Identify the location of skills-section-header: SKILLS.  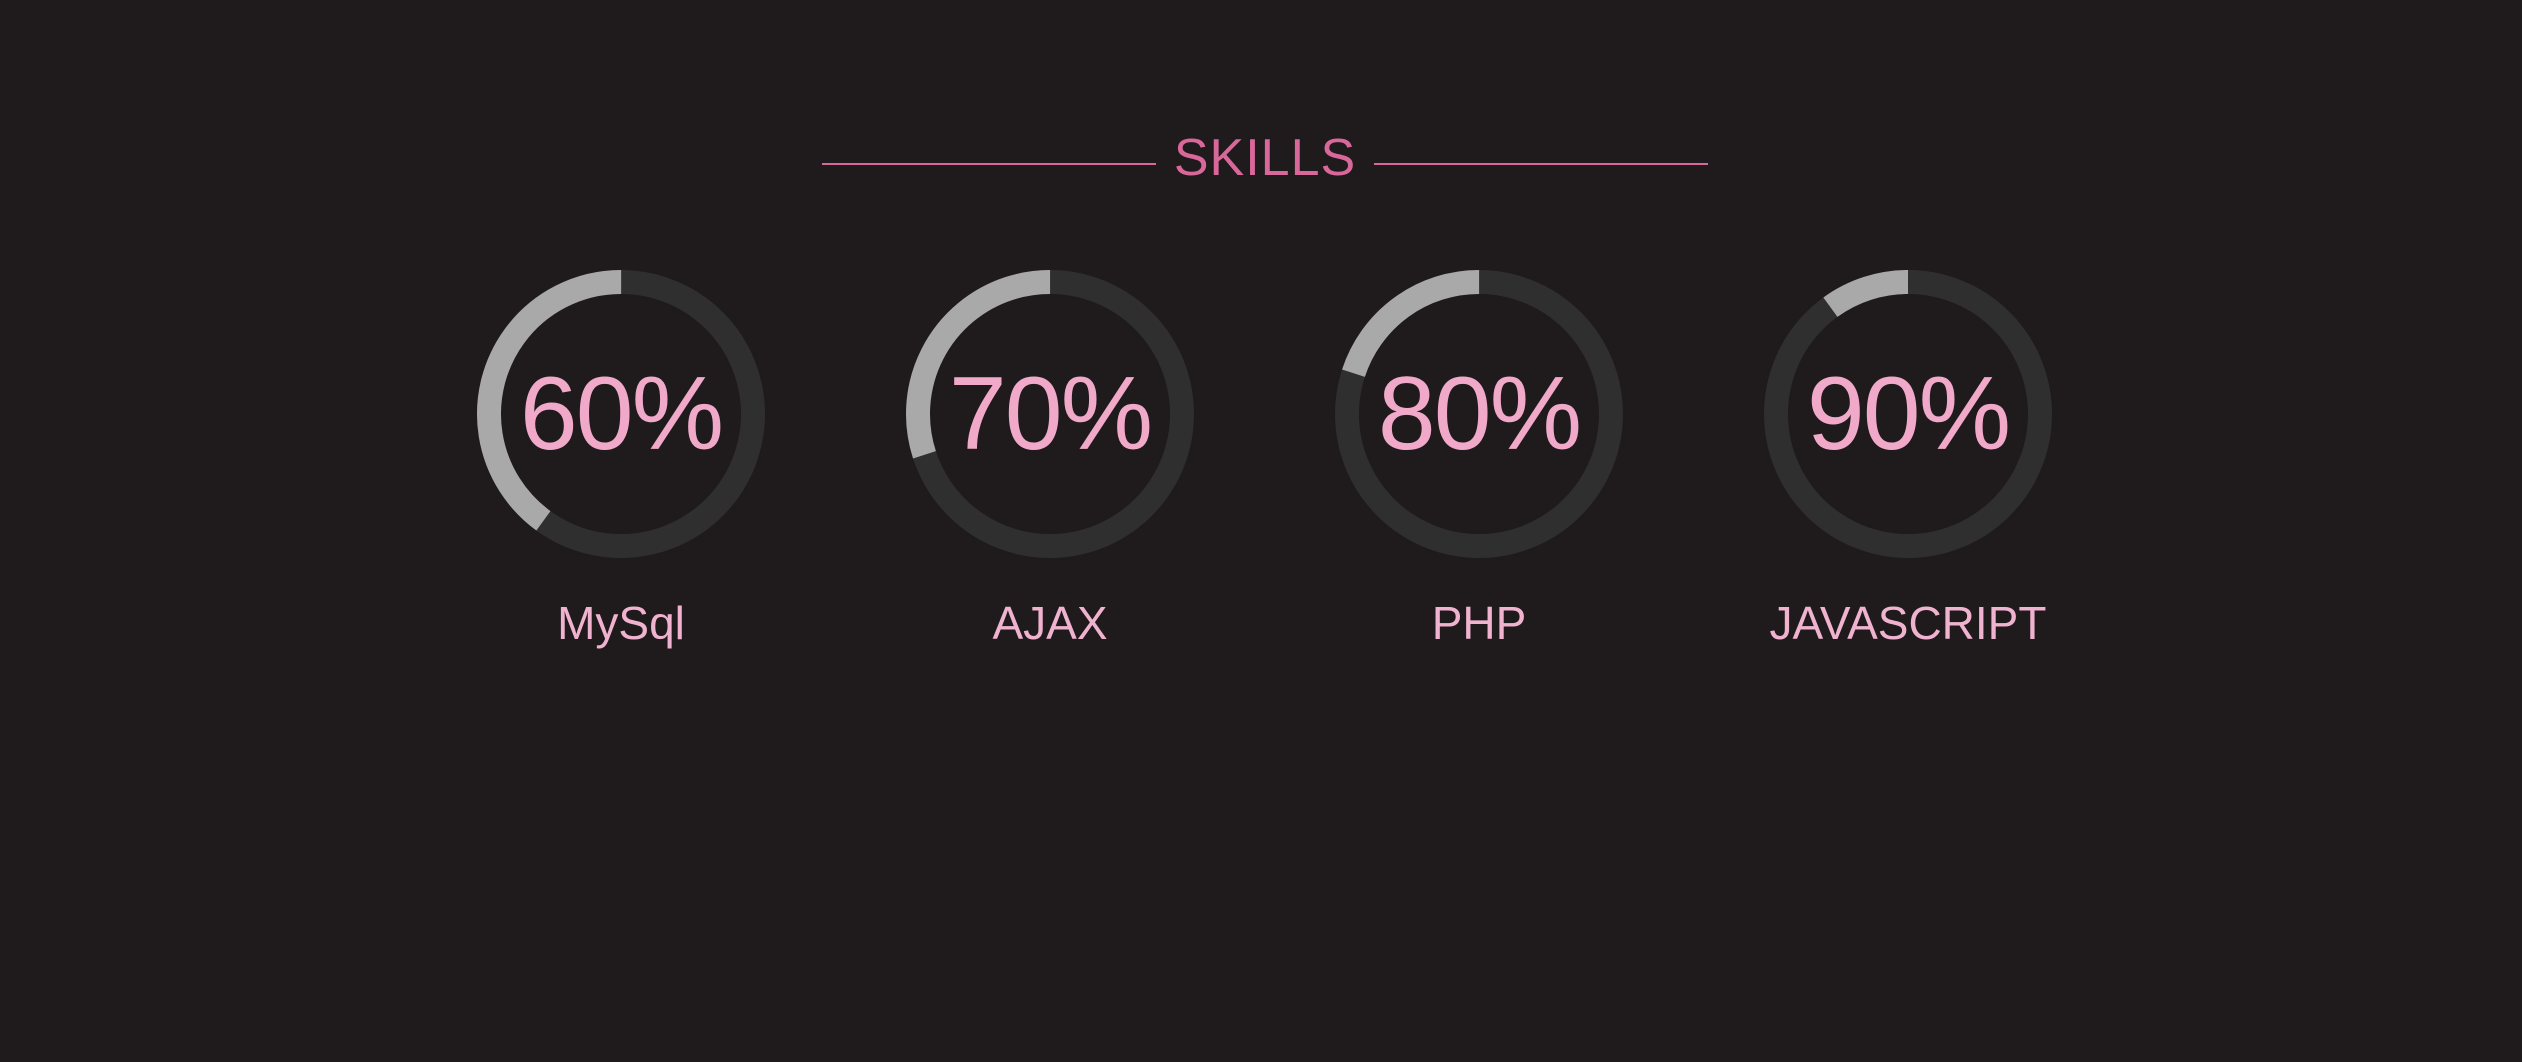
(1265, 158).